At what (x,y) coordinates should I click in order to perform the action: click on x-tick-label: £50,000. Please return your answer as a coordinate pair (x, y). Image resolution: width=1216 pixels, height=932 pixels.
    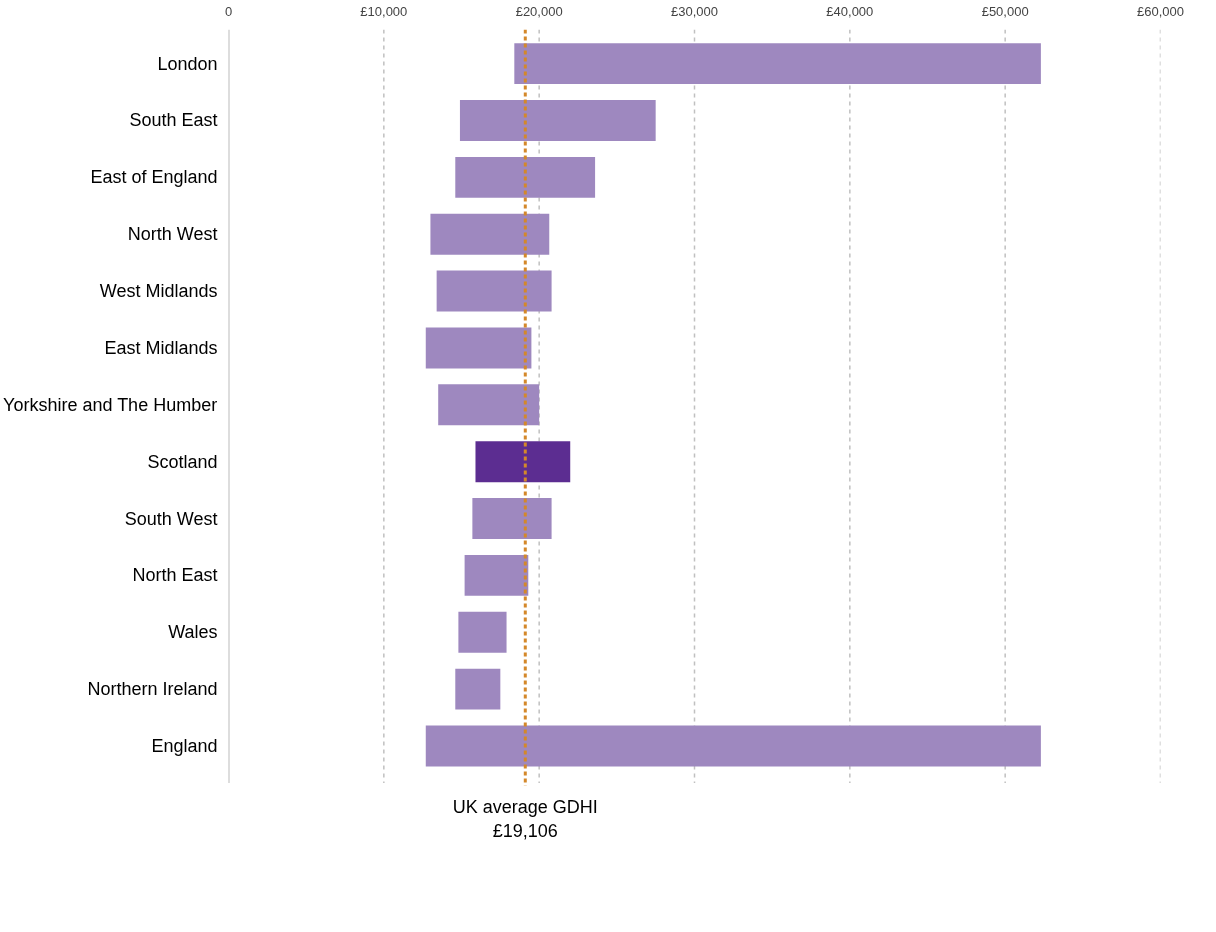
    Looking at the image, I should click on (1005, 11).